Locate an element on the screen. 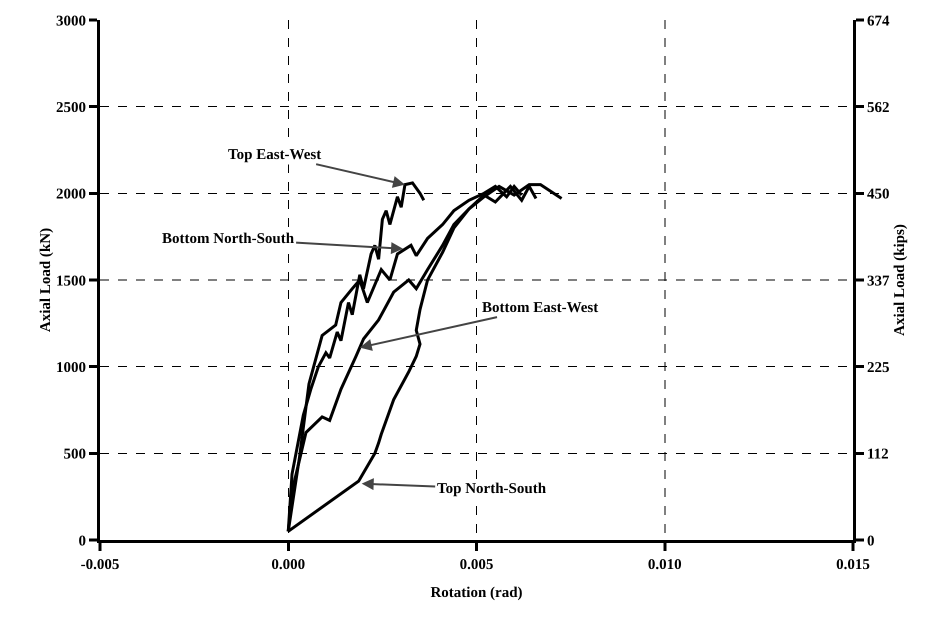 The width and height of the screenshot is (933, 625). x-tick-label: 0.015 is located at coordinates (853, 565).